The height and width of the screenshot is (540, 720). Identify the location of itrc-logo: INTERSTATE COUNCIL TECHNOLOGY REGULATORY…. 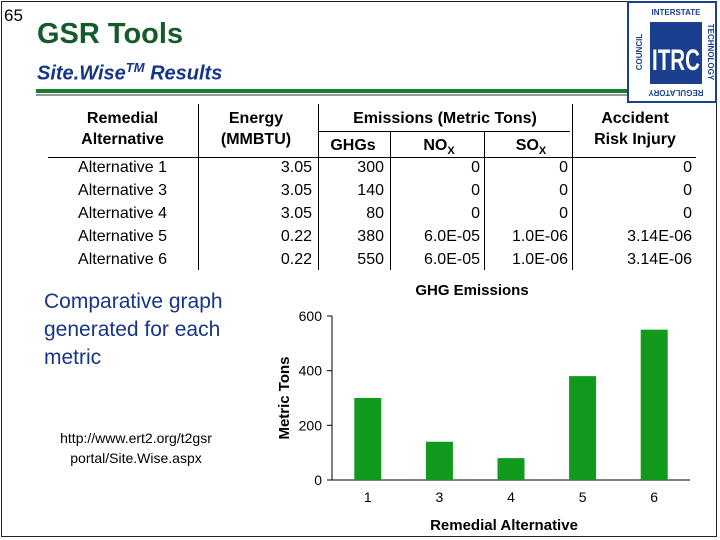
(672, 52).